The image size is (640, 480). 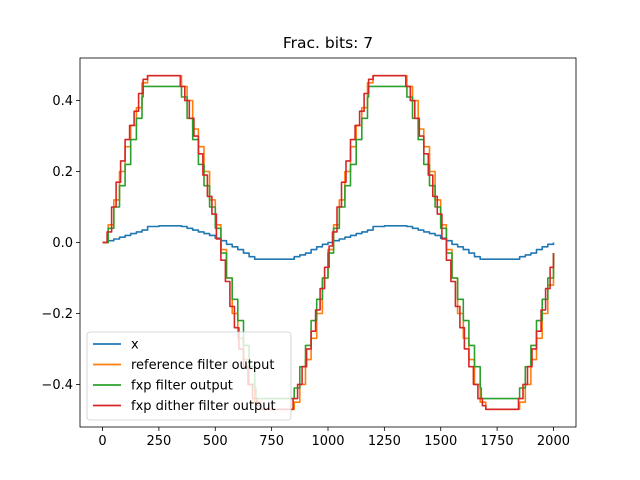 What do you see at coordinates (384, 441) in the screenshot?
I see `x-tick-label: 1250` at bounding box center [384, 441].